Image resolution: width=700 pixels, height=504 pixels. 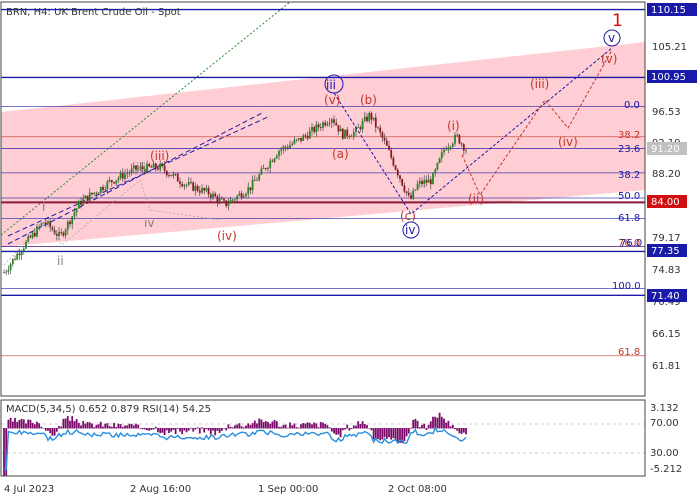 I want to click on wave-iv-sub: (iv), so click(x=227, y=236).